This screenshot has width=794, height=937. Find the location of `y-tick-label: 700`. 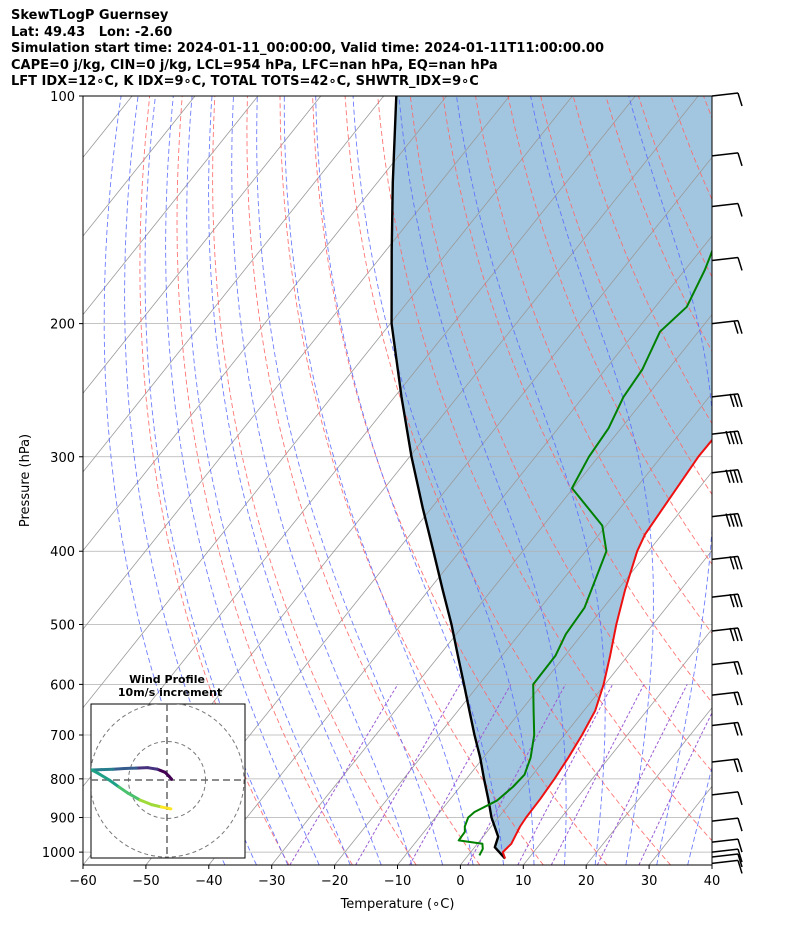

y-tick-label: 700 is located at coordinates (62, 736).